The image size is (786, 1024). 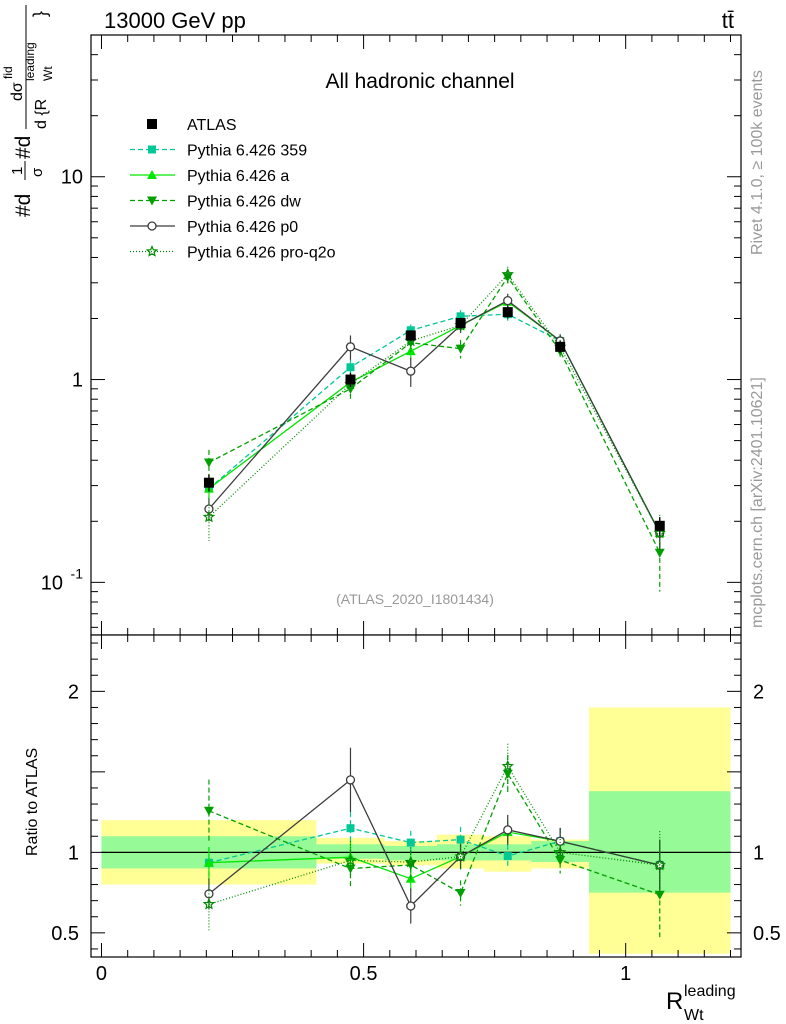 What do you see at coordinates (415, 599) in the screenshot?
I see `analysis-label: (ATLAS_2020_I1801434)` at bounding box center [415, 599].